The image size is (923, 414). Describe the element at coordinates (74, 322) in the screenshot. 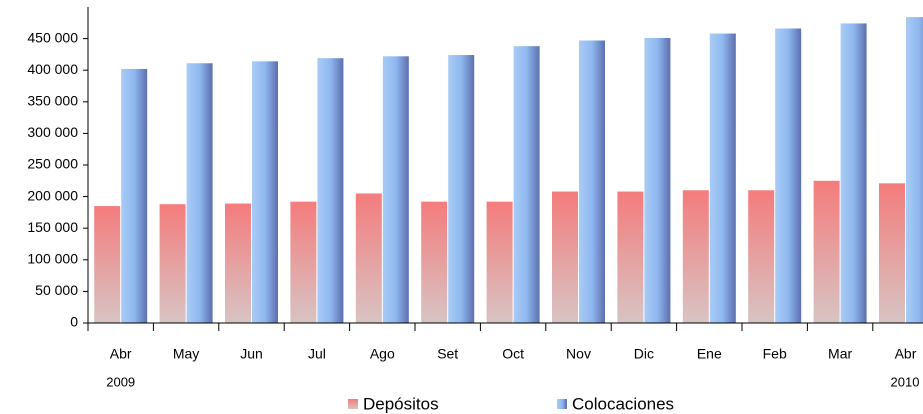

I see `y-tick-label: 0` at that location.